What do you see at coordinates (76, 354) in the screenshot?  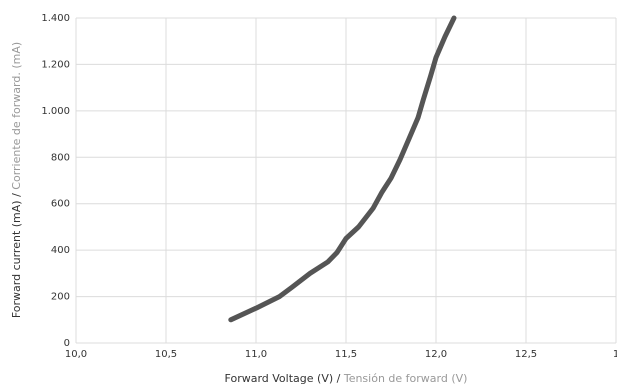 I see `x-tick-label: 10,0` at bounding box center [76, 354].